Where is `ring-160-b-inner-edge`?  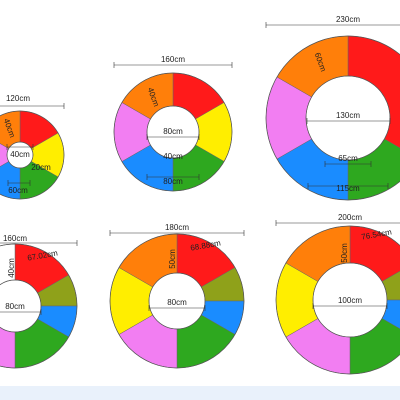 ring-160-b-inner-edge is located at coordinates (21, 306).